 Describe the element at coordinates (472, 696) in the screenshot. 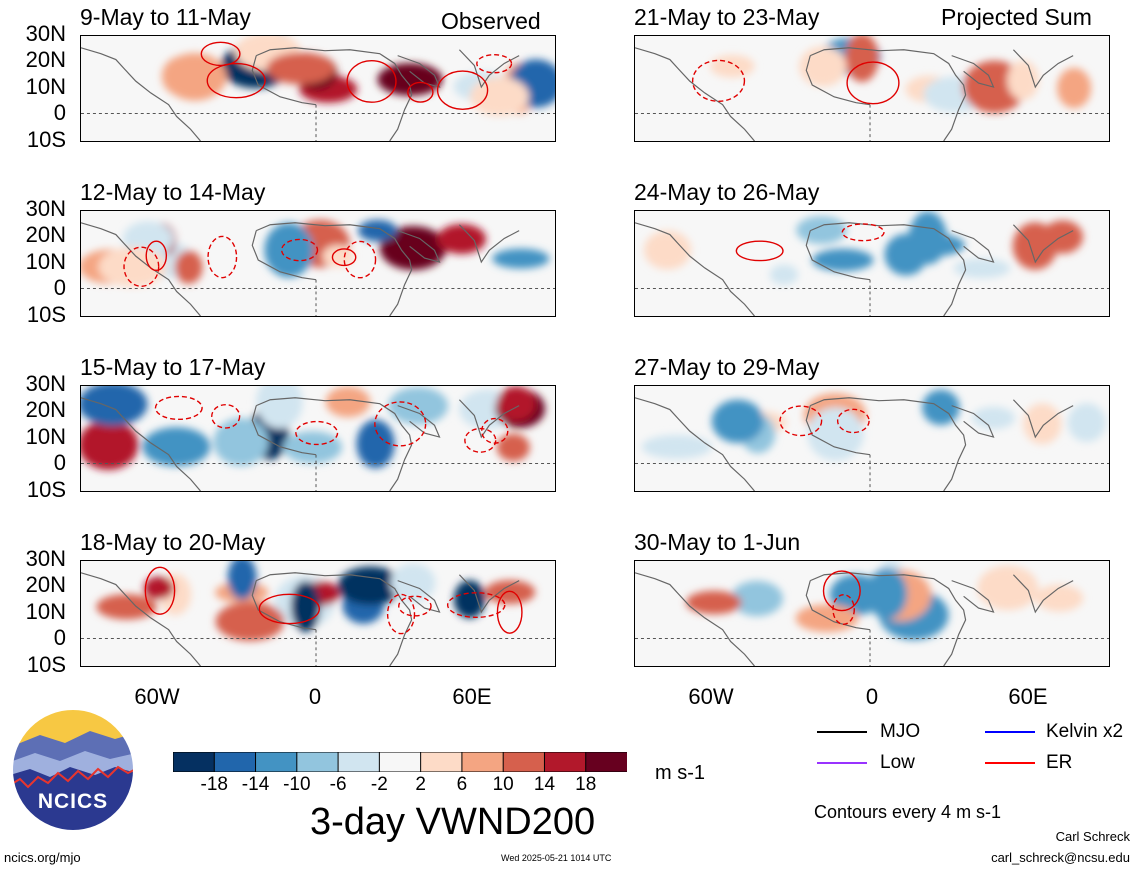

I see `lon-label: 60E` at that location.